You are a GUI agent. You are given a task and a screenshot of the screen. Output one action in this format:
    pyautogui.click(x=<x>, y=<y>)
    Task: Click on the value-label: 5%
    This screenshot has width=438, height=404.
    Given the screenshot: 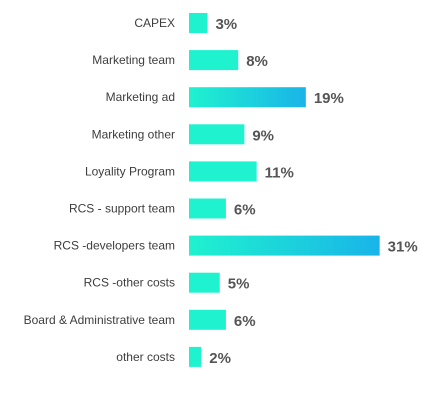 What is the action you would take?
    pyautogui.click(x=239, y=284)
    